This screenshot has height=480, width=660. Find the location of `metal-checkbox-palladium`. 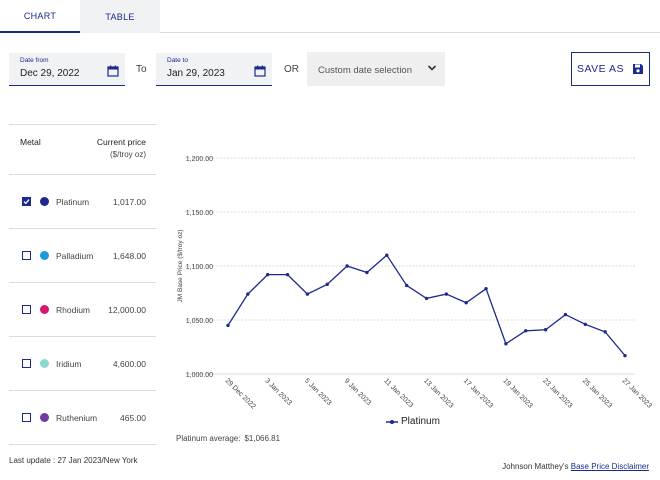

metal-checkbox-palladium is located at coordinates (26, 255).